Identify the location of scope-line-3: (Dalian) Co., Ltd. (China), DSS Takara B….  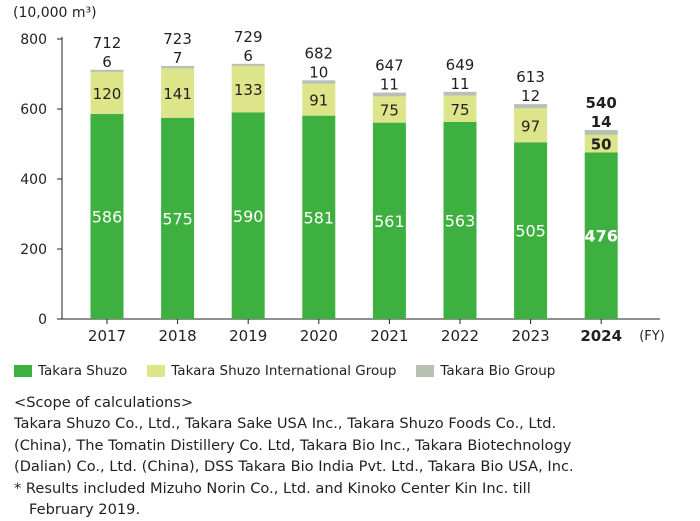
(294, 467).